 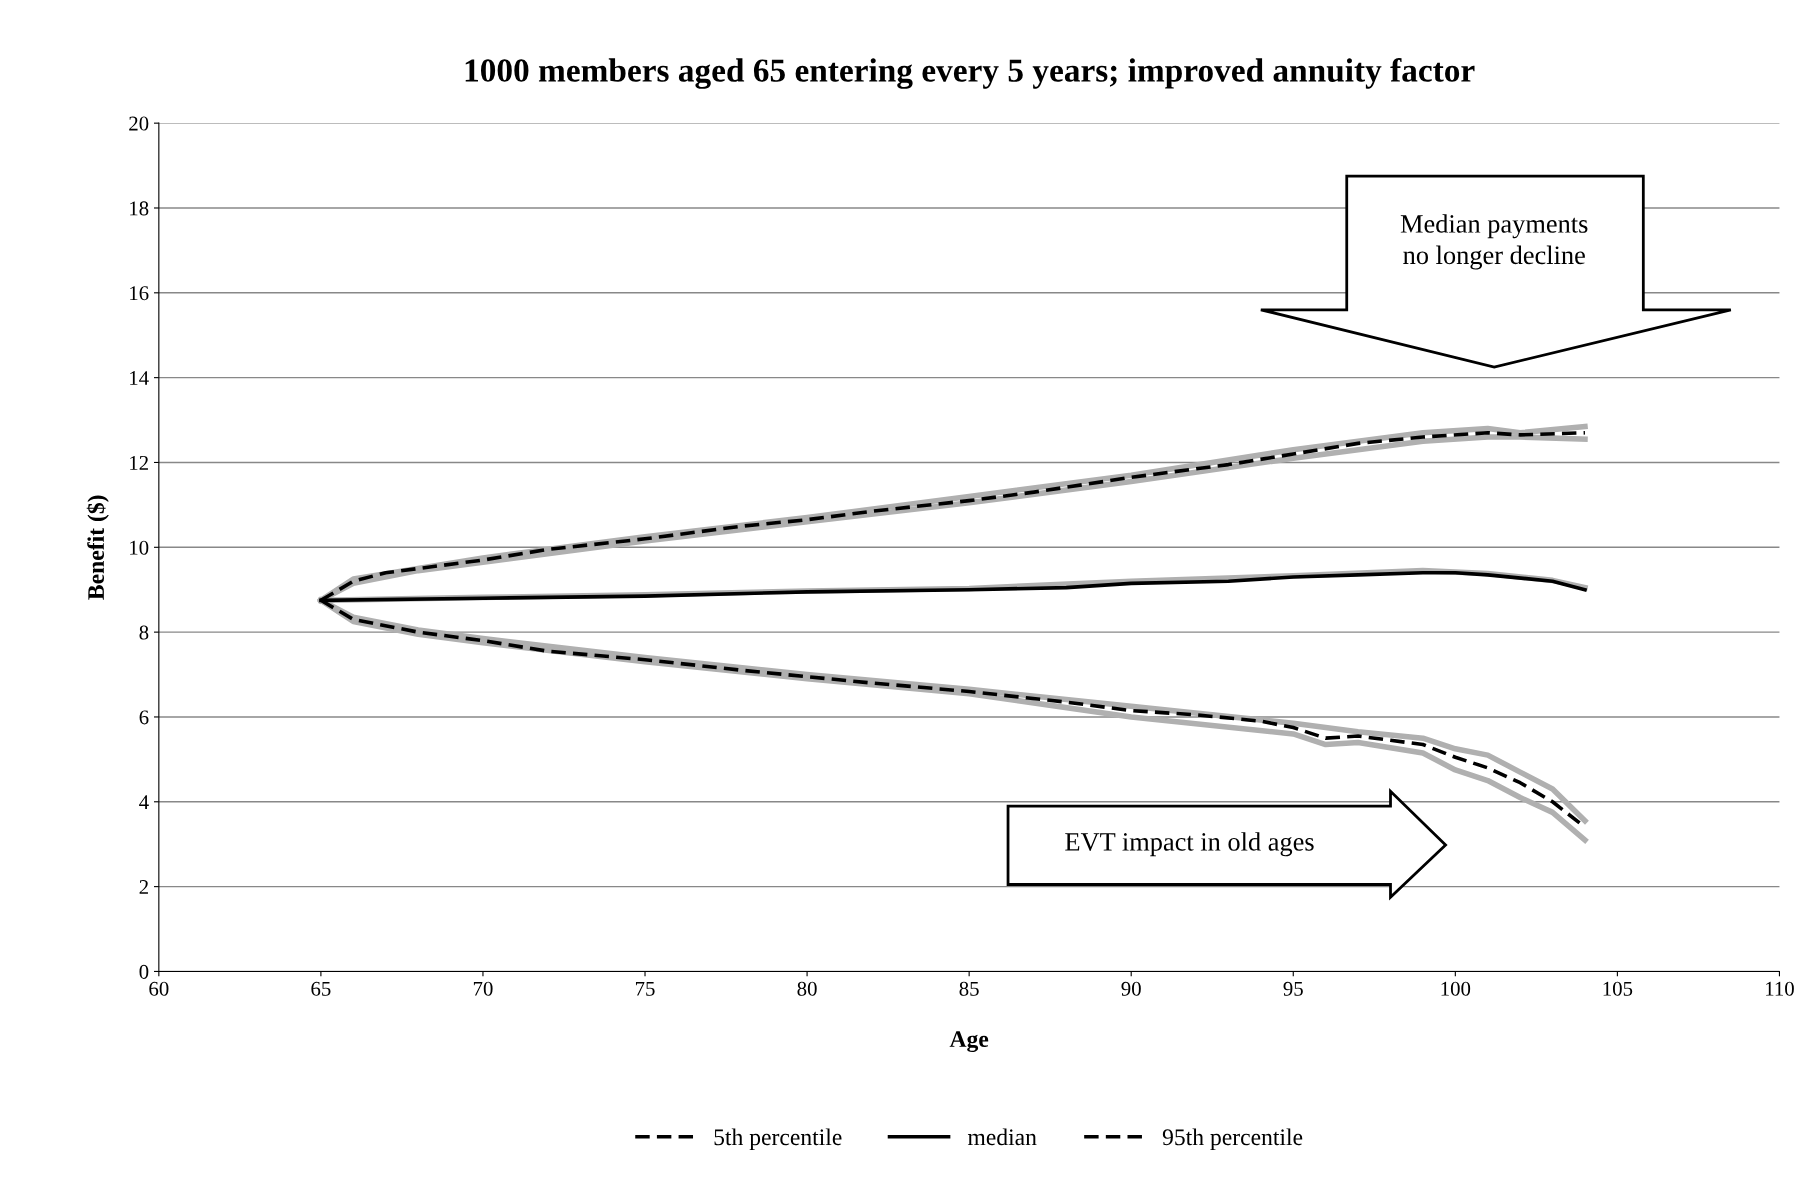 What do you see at coordinates (144, 971) in the screenshot?
I see `y-tick-label: 0` at bounding box center [144, 971].